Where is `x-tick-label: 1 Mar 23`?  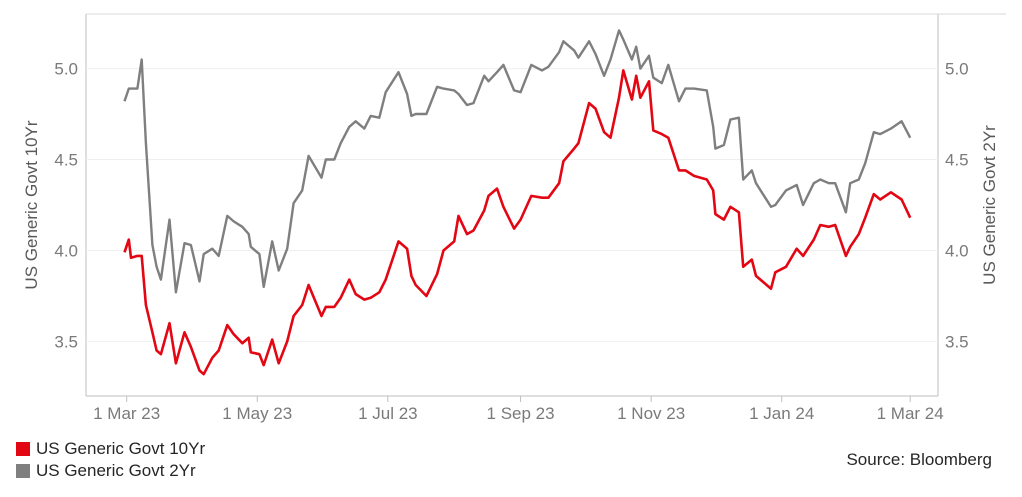
x-tick-label: 1 Mar 23 is located at coordinates (126, 413).